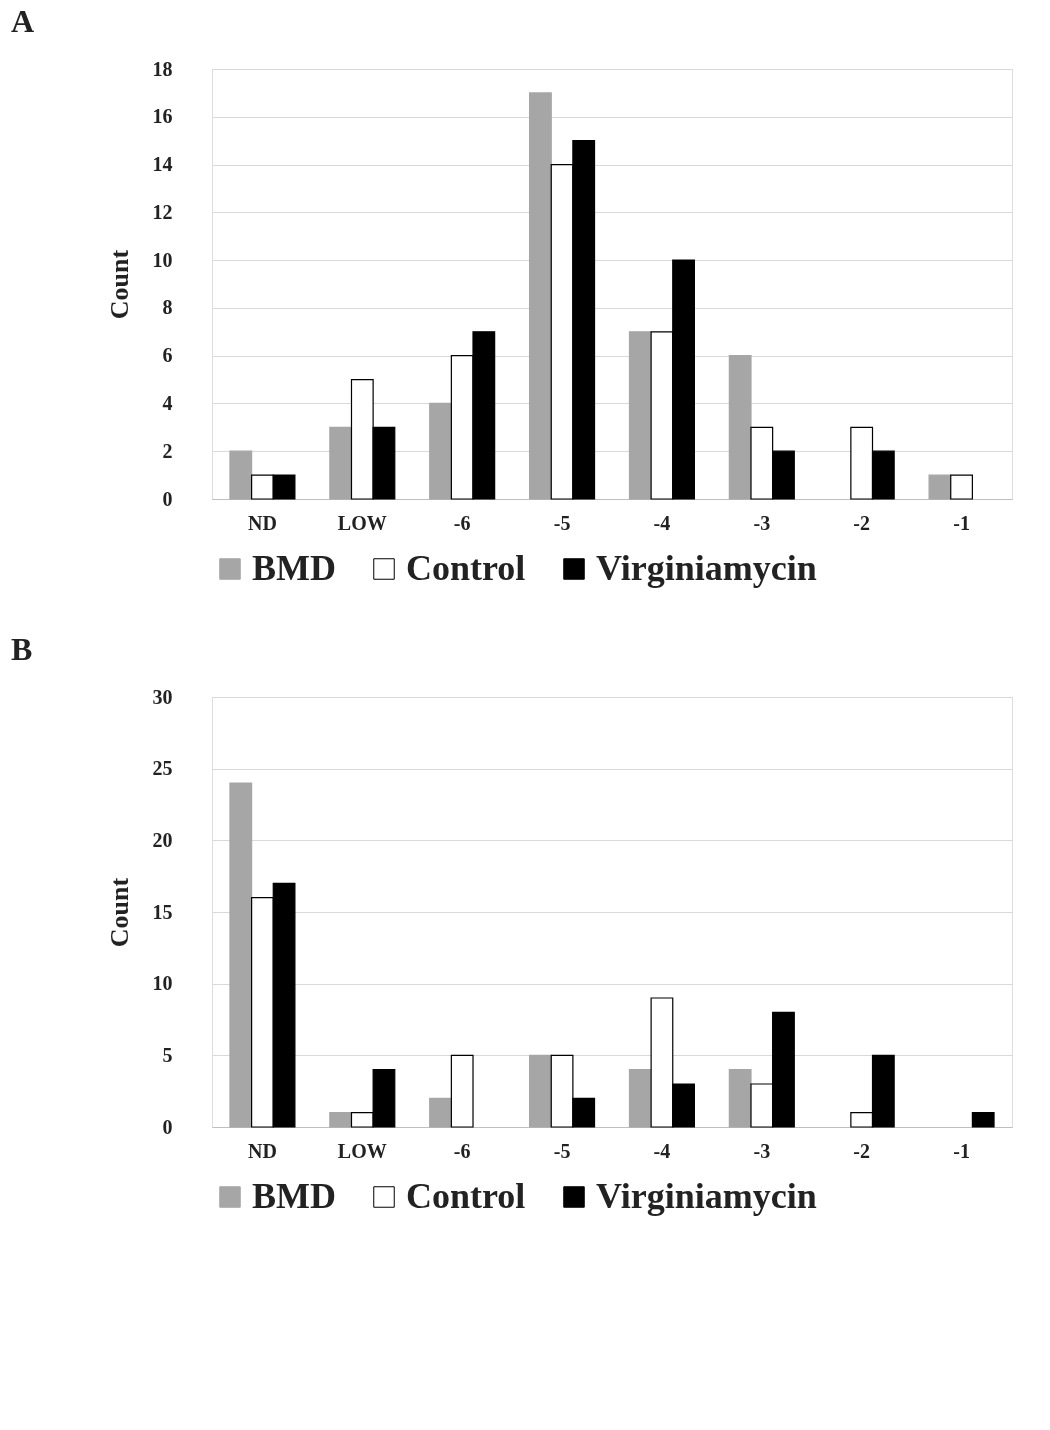 The width and height of the screenshot is (1050, 1430). I want to click on y-tick-label: 8, so click(167, 307).